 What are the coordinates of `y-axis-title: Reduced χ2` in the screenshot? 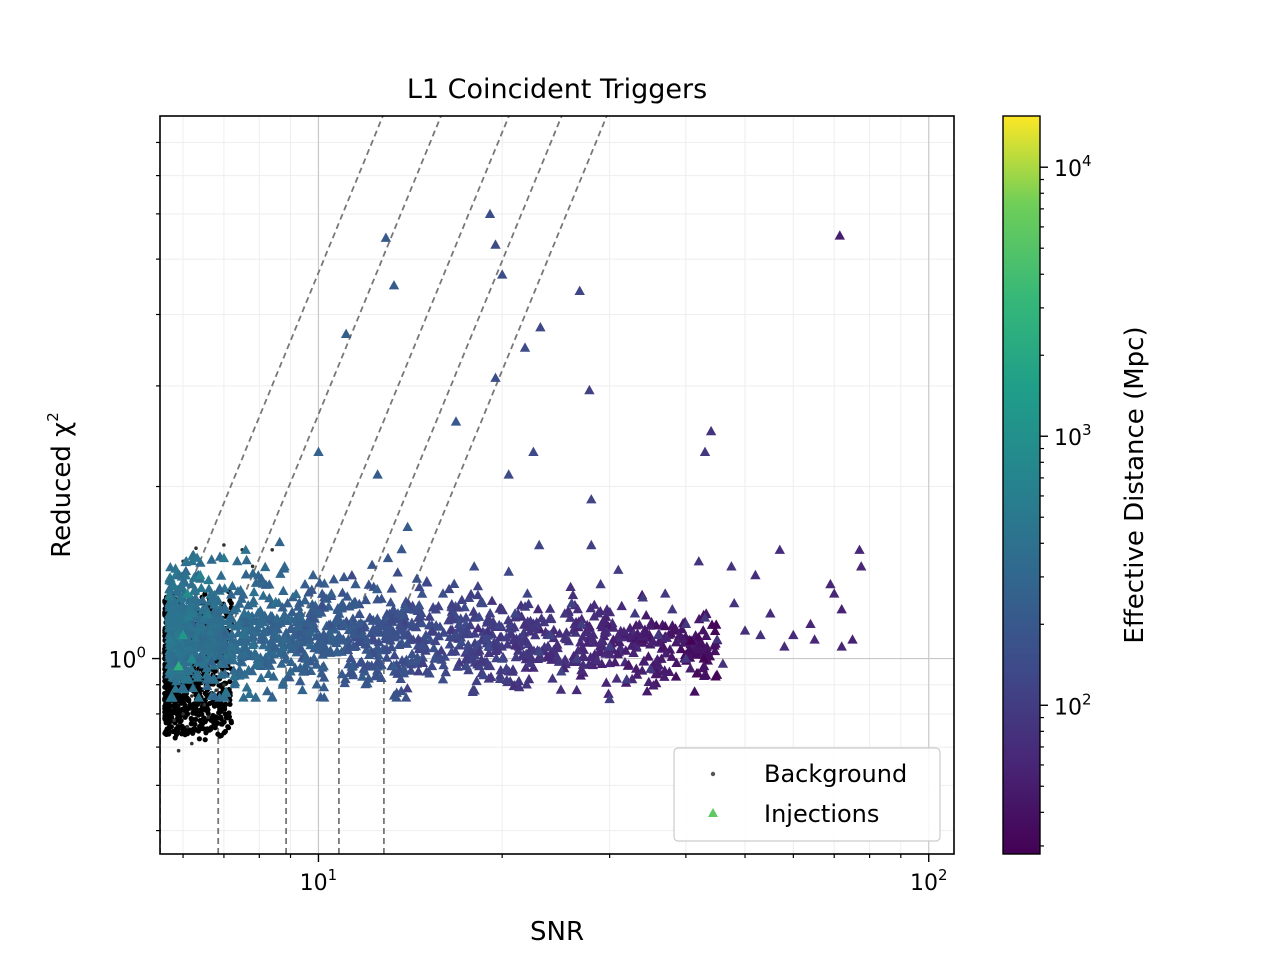 It's located at (60, 485).